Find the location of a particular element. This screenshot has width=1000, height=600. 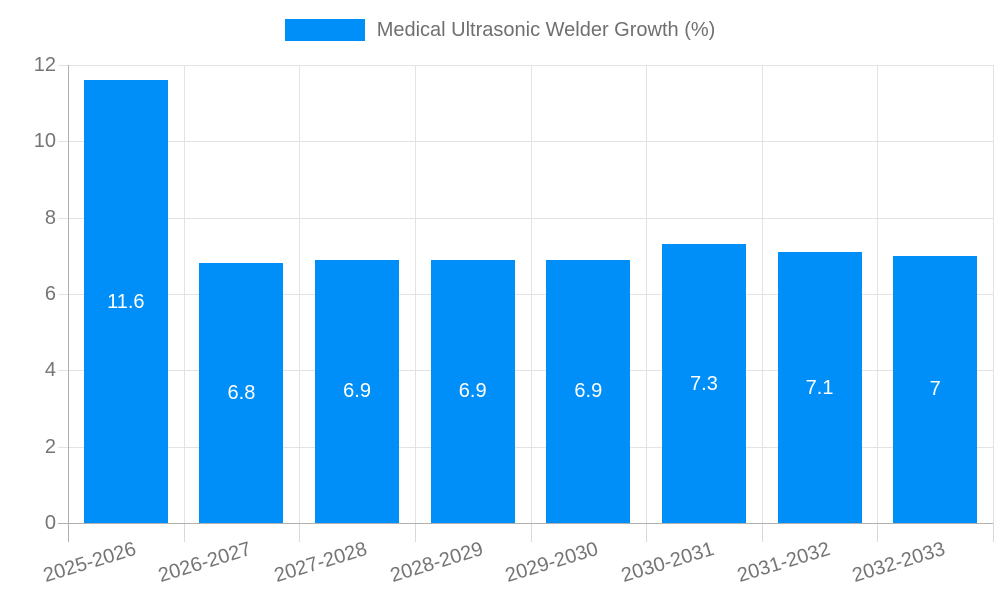

bar-value-label: 11.6 is located at coordinates (126, 301).